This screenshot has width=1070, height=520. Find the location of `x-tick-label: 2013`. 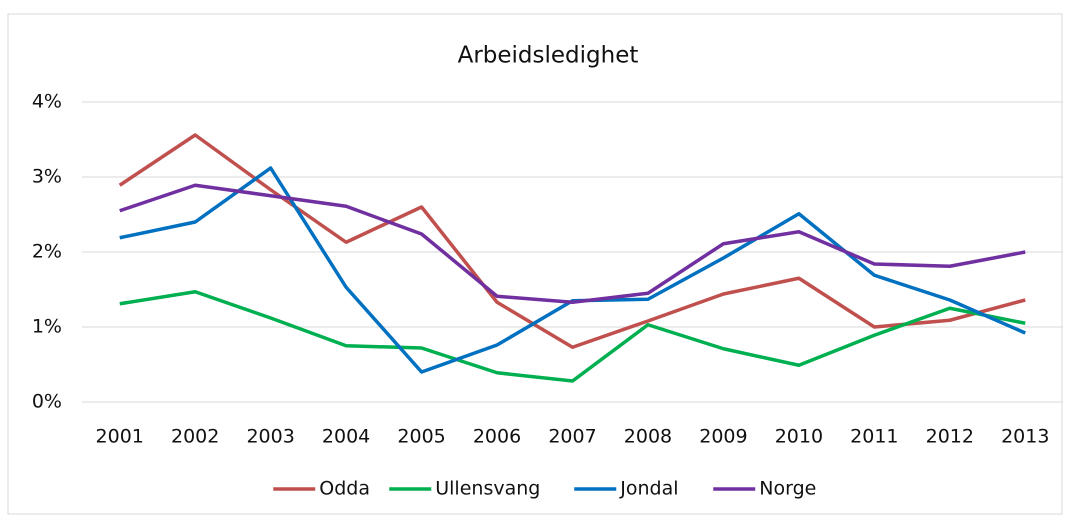

x-tick-label: 2013 is located at coordinates (1025, 437).